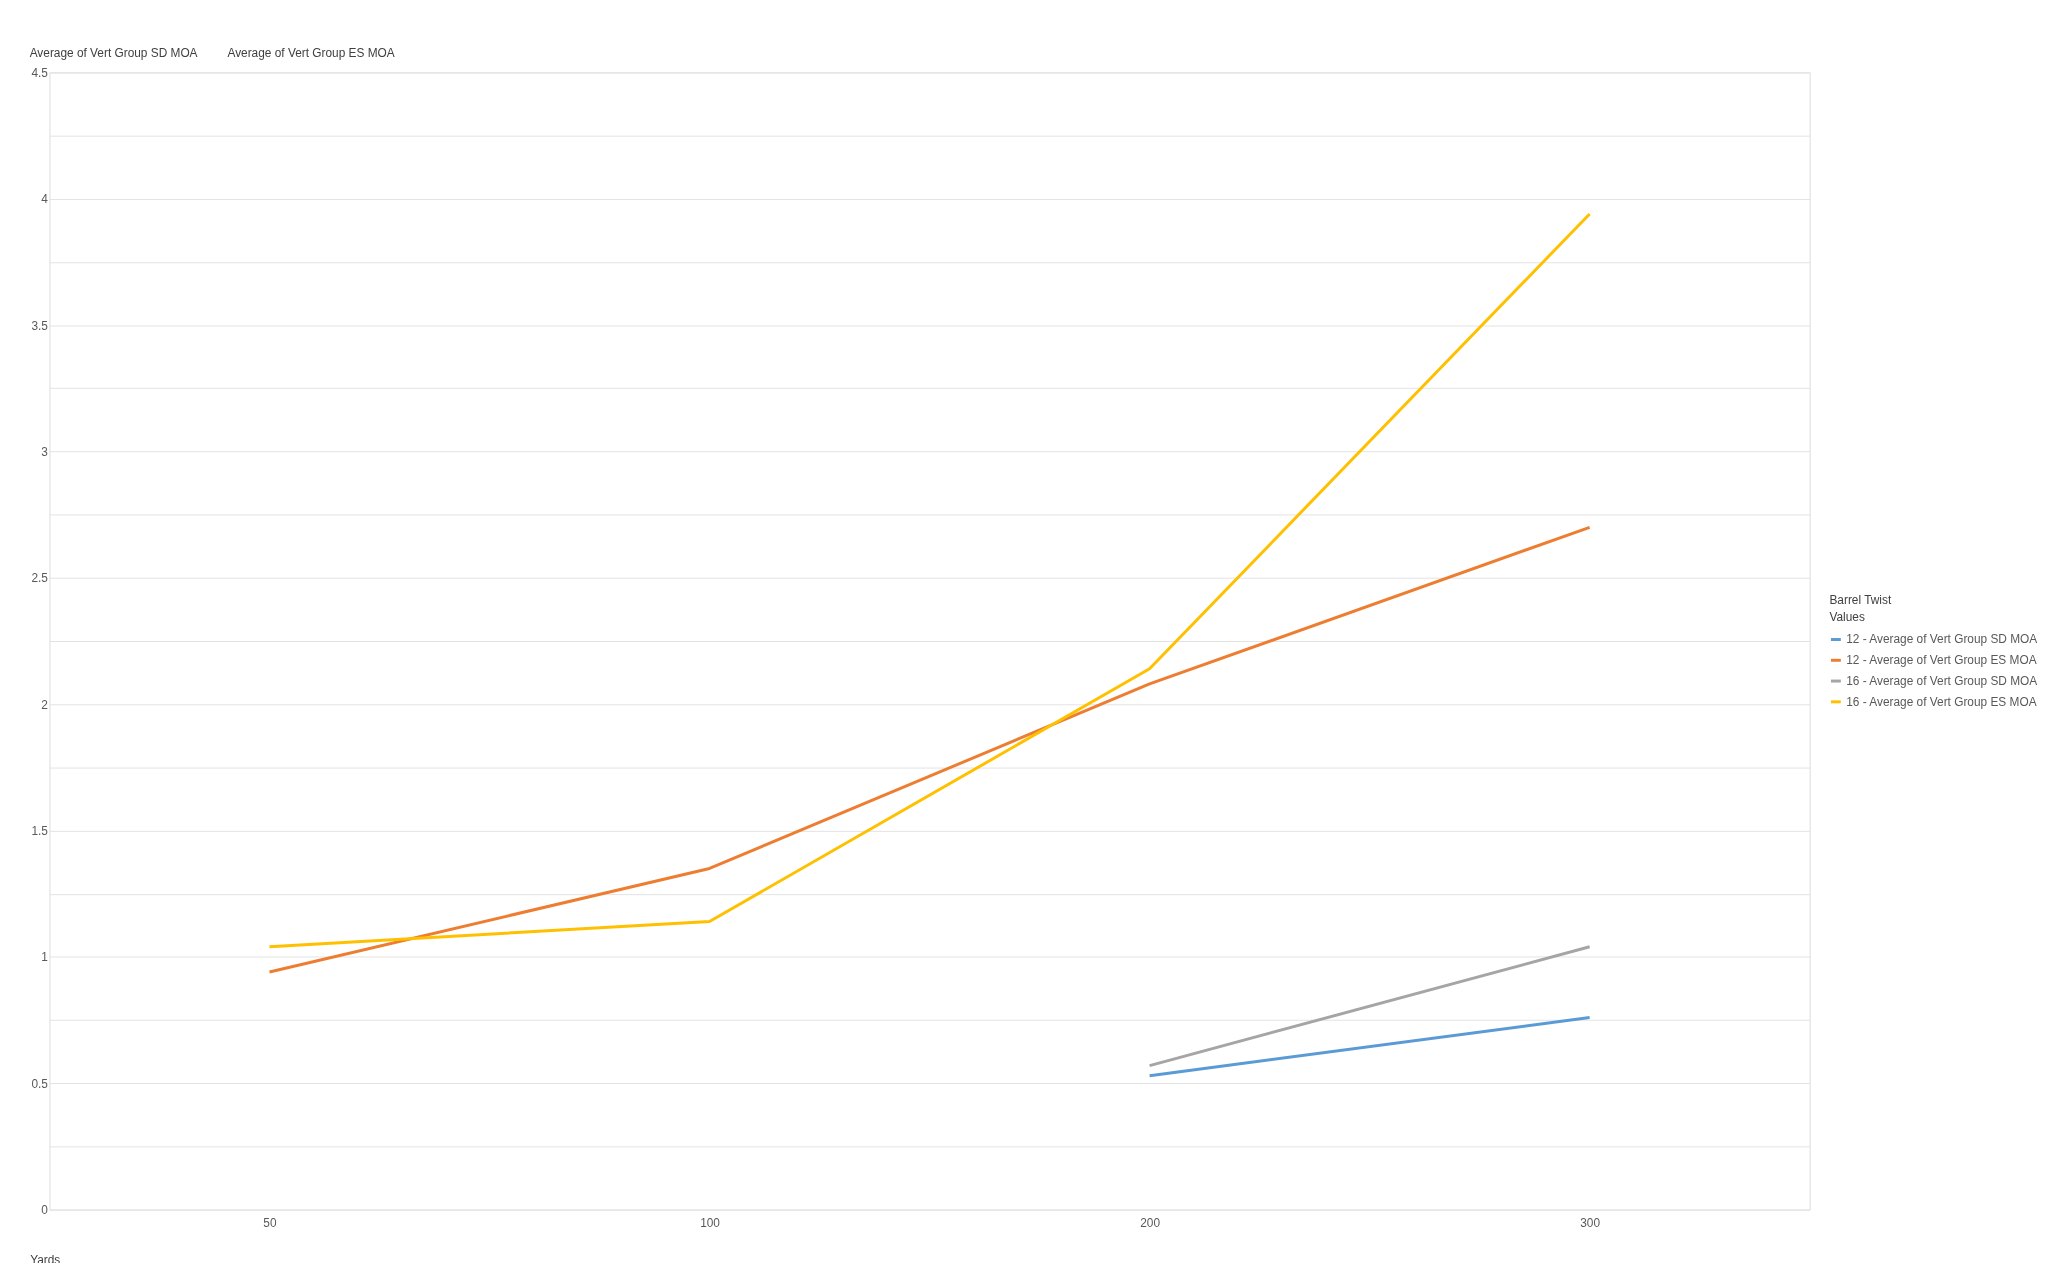  I want to click on y-tick-label: 2.5, so click(40, 578).